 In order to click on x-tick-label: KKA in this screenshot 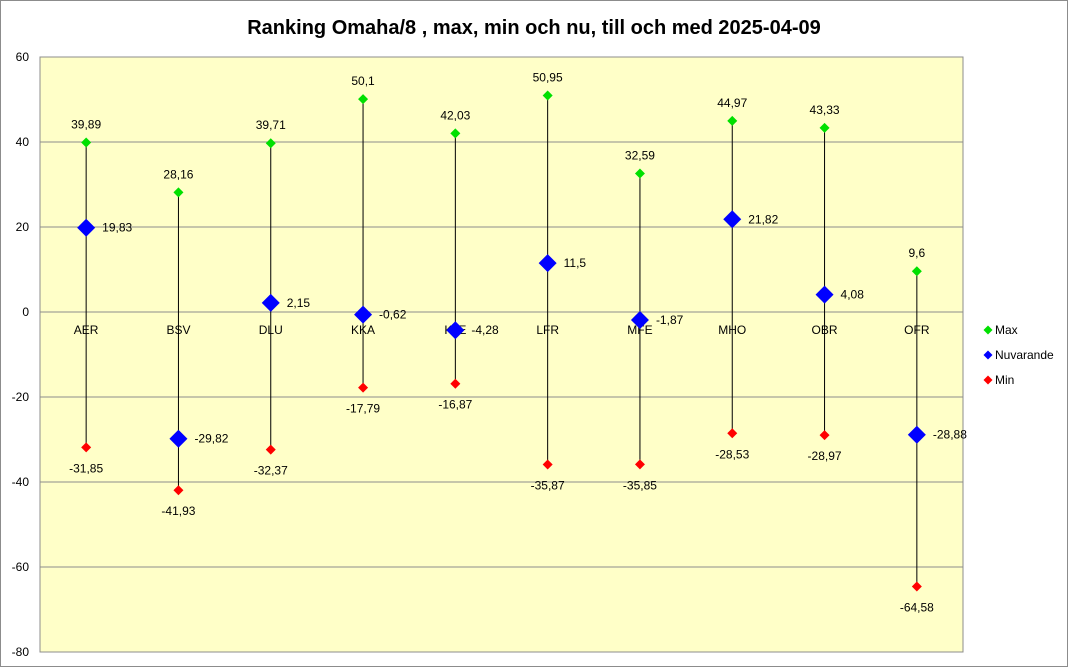, I will do `click(363, 330)`.